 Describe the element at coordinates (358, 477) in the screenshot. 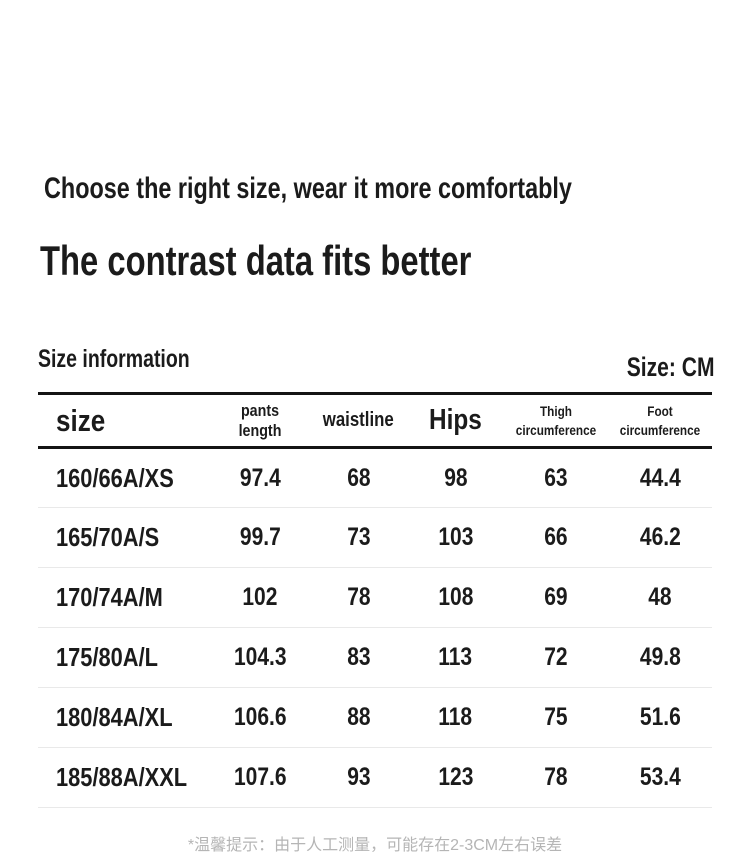

I see `cell-waistline: 68` at that location.